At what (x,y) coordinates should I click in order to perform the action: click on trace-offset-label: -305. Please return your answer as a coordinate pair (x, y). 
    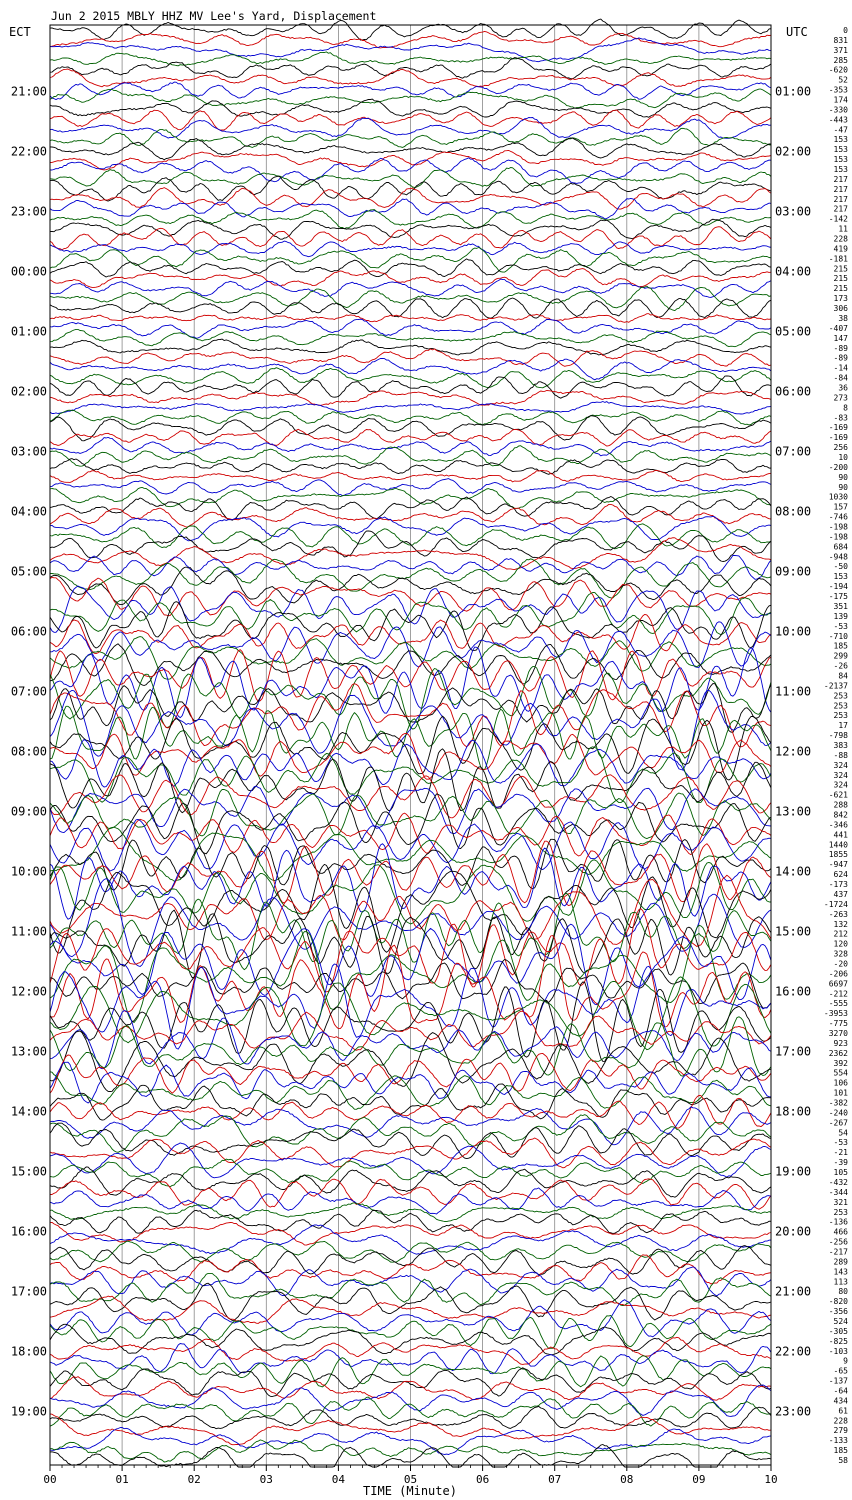
    Looking at the image, I should click on (838, 1331).